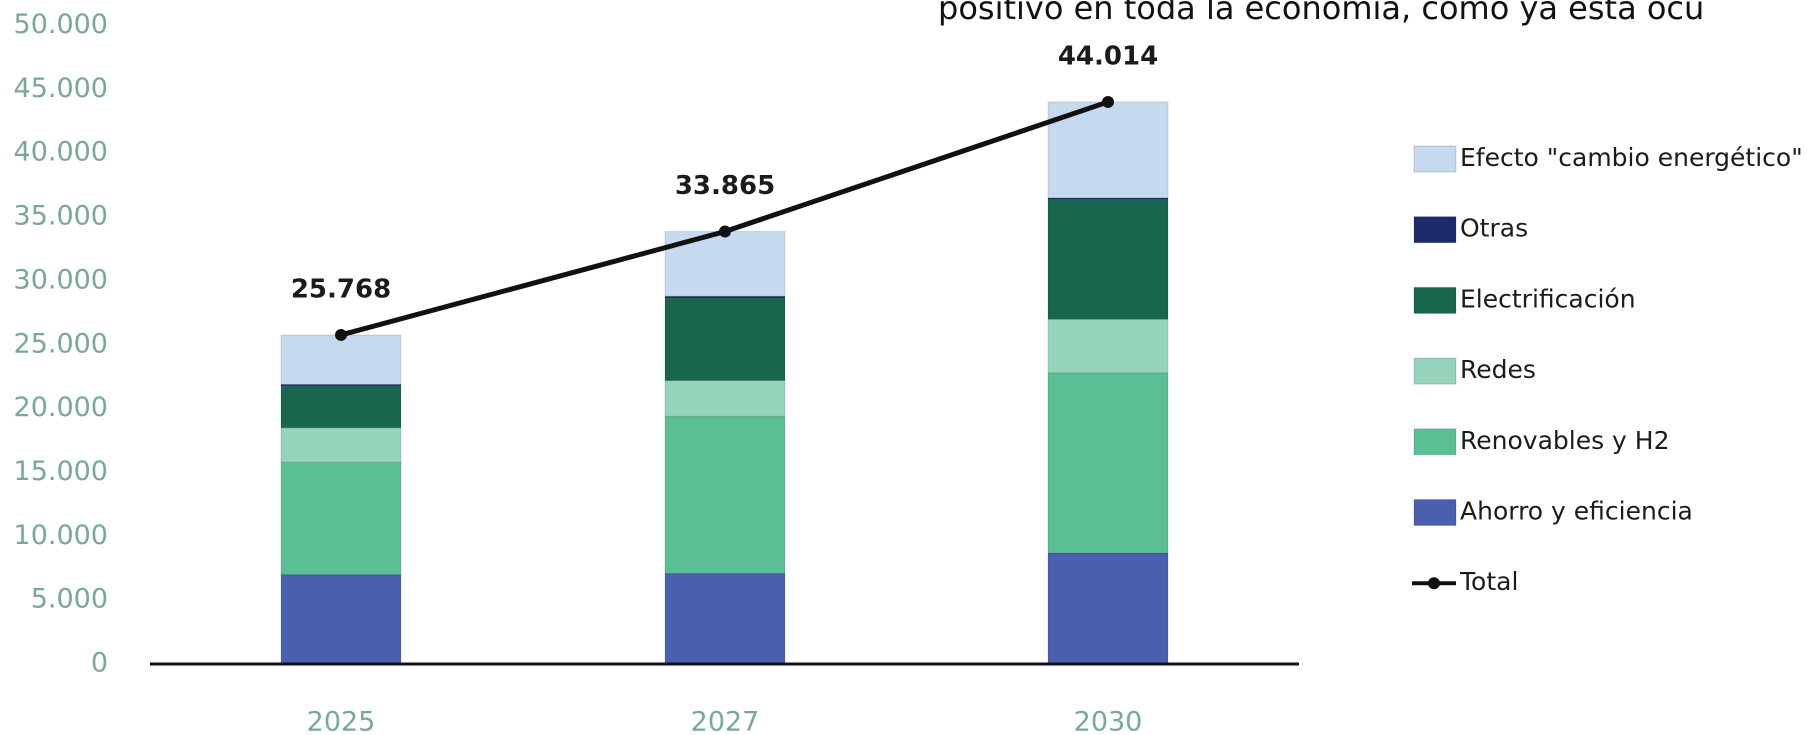  I want to click on y-tick-label: 25.000, so click(61, 343).